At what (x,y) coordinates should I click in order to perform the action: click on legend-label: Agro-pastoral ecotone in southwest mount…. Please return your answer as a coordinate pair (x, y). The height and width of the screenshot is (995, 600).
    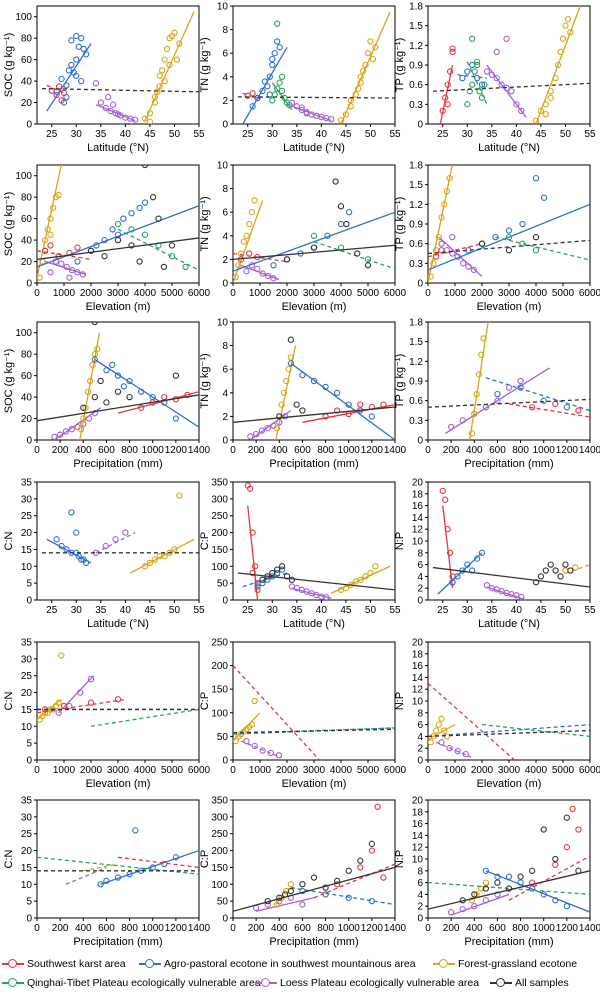
    Looking at the image, I should click on (290, 964).